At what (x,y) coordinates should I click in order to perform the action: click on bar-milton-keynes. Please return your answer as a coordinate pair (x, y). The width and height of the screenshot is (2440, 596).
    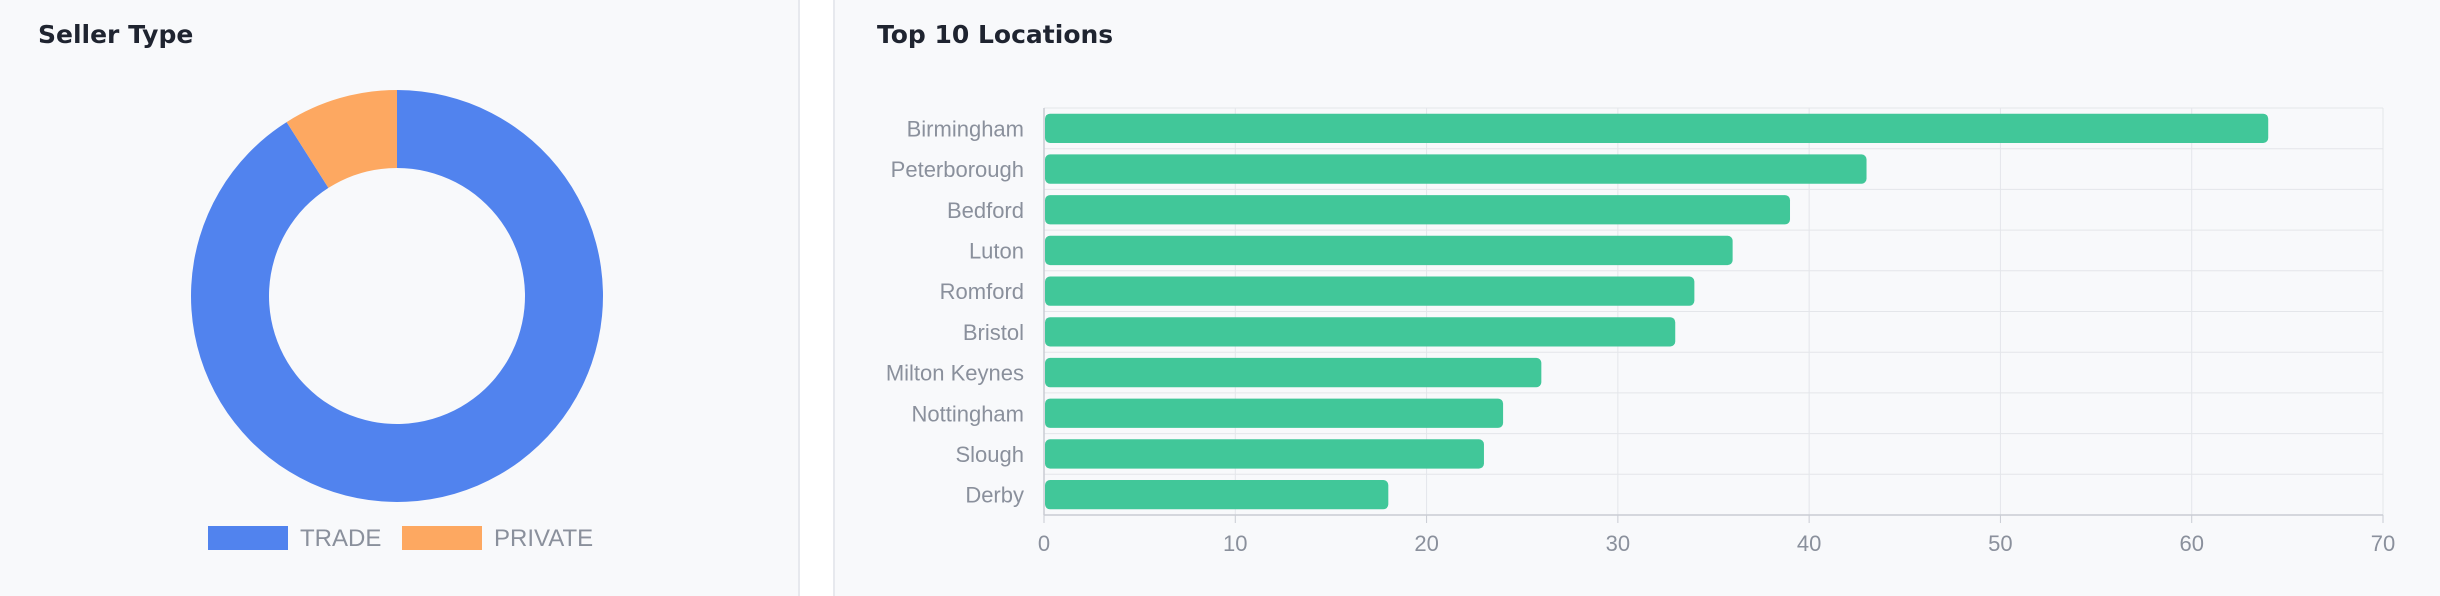
    Looking at the image, I should click on (1293, 372).